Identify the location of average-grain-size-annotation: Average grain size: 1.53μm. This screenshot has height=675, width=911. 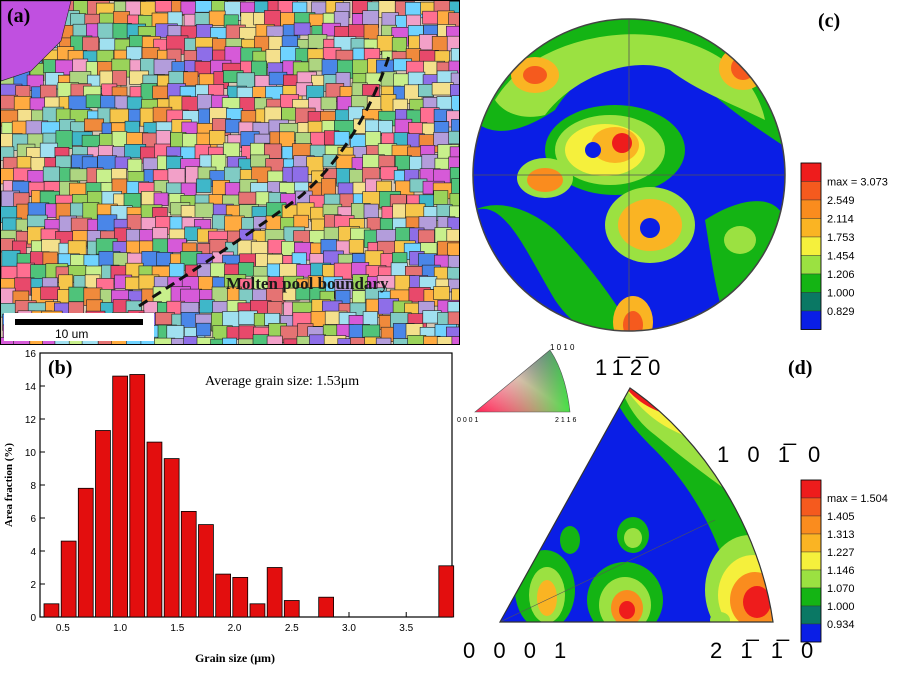
(282, 381).